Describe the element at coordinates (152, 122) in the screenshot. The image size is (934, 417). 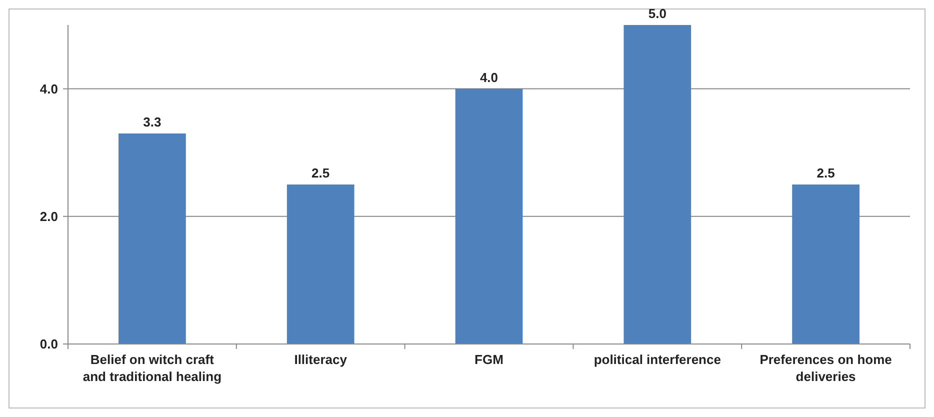
I see `data-label: 3.3` at that location.